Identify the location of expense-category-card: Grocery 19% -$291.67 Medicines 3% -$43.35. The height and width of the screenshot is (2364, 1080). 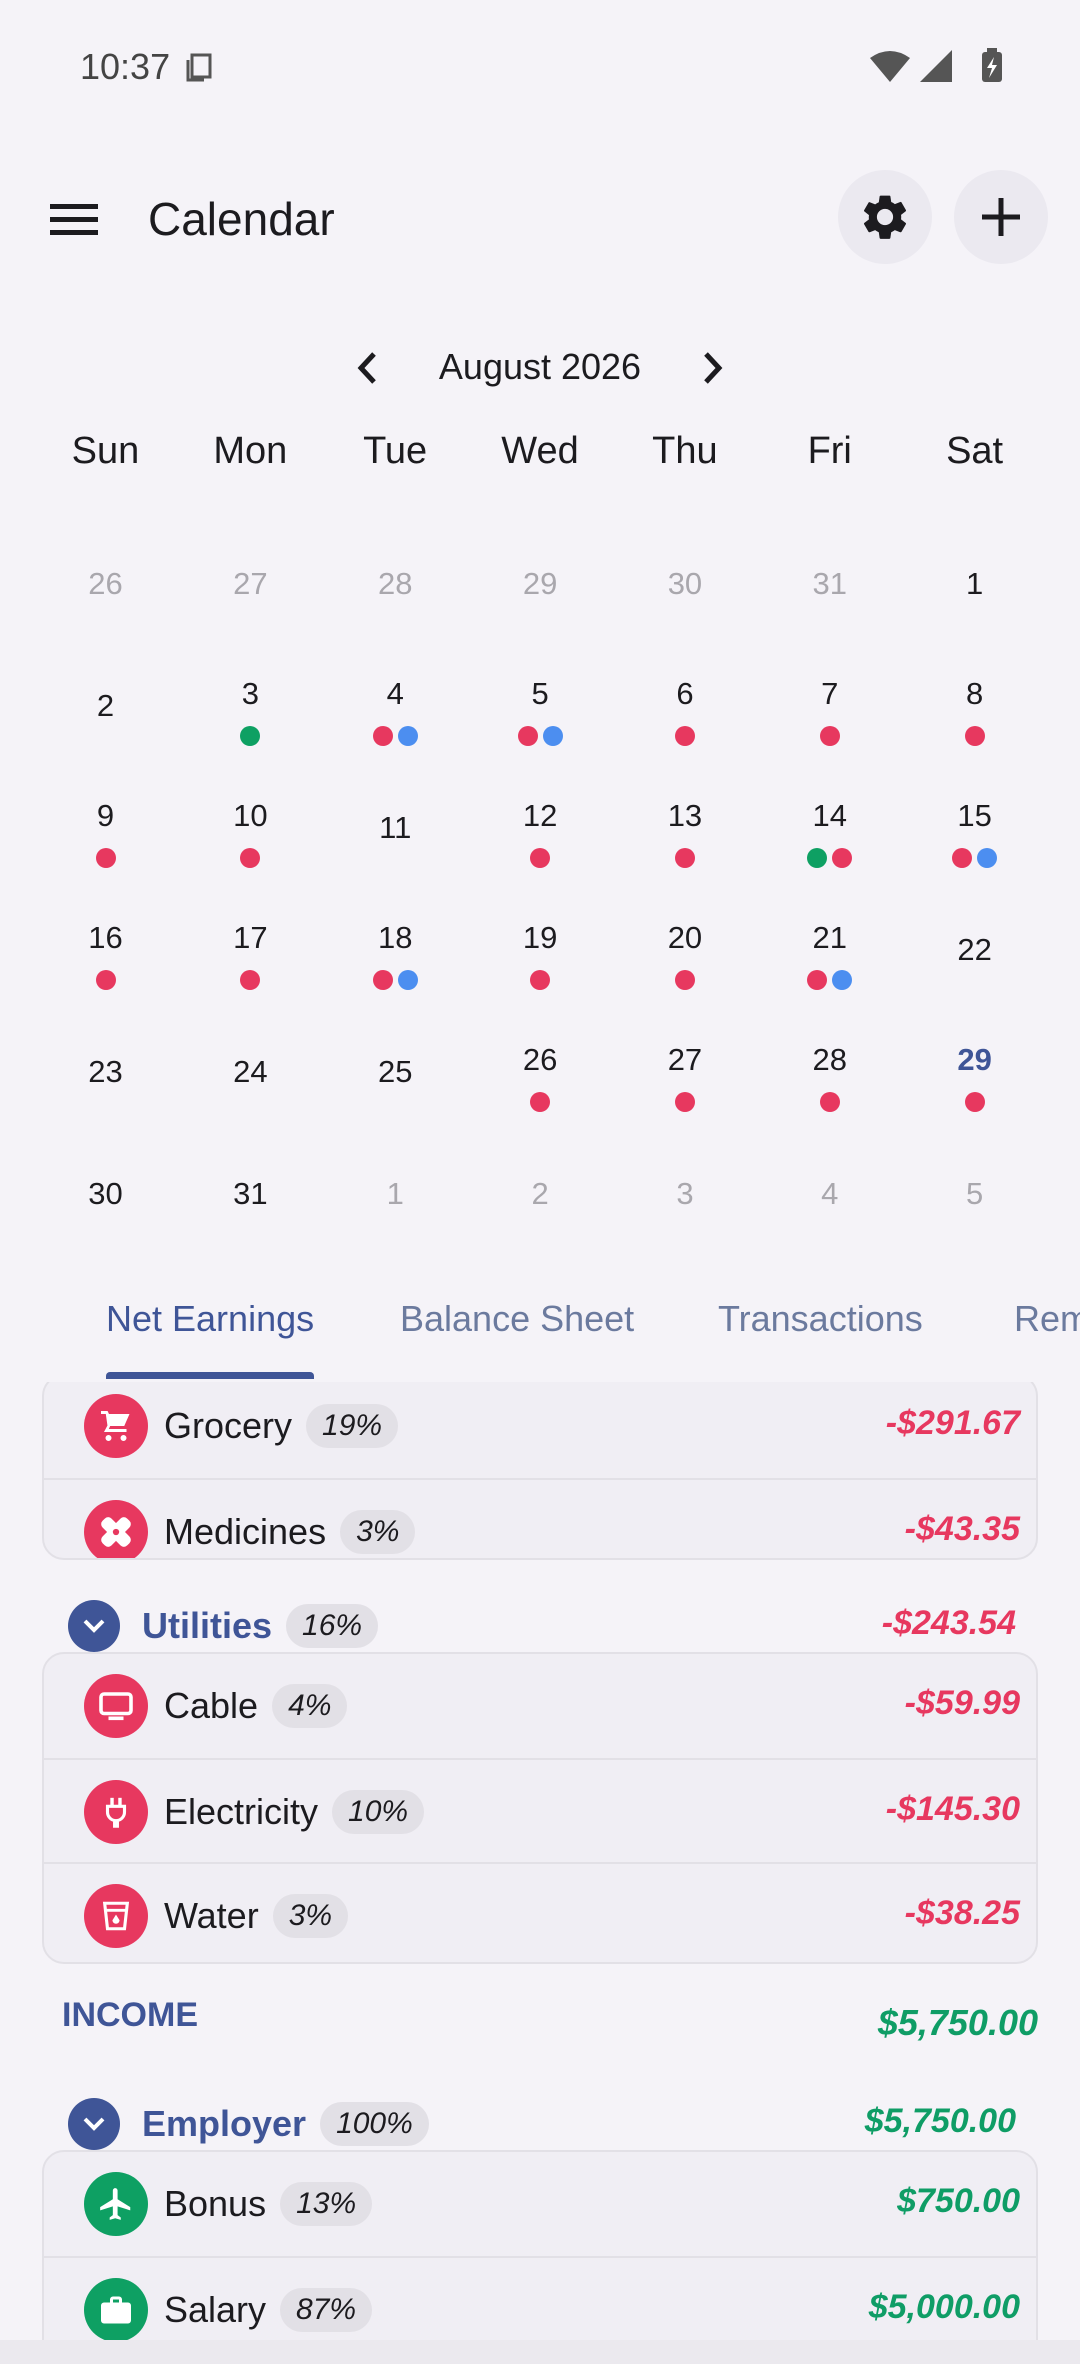
(540, 1471).